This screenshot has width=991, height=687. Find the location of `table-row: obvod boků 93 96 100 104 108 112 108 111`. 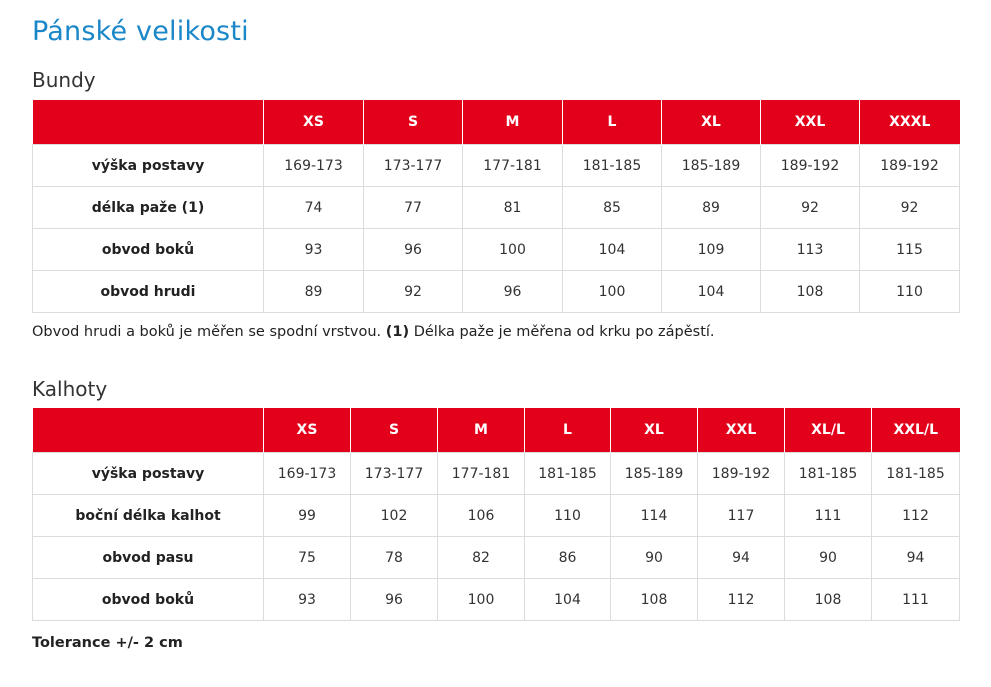

table-row: obvod boků 93 96 100 104 108 112 108 111 is located at coordinates (496, 599).